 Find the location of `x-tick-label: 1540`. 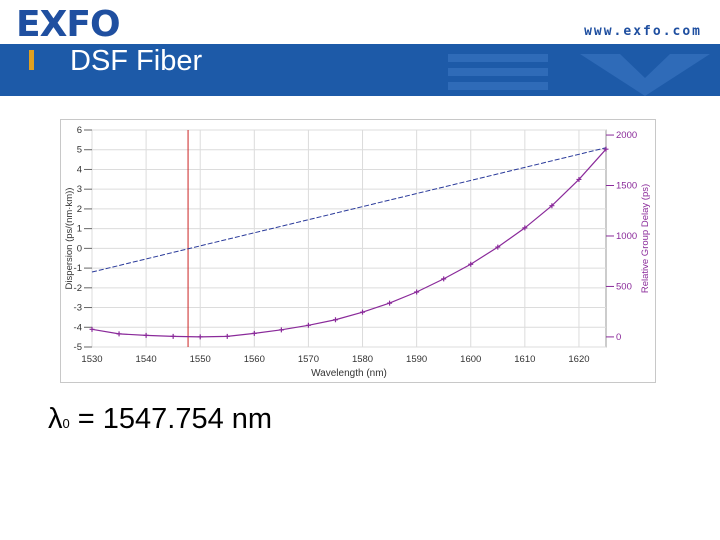

x-tick-label: 1540 is located at coordinates (146, 359).